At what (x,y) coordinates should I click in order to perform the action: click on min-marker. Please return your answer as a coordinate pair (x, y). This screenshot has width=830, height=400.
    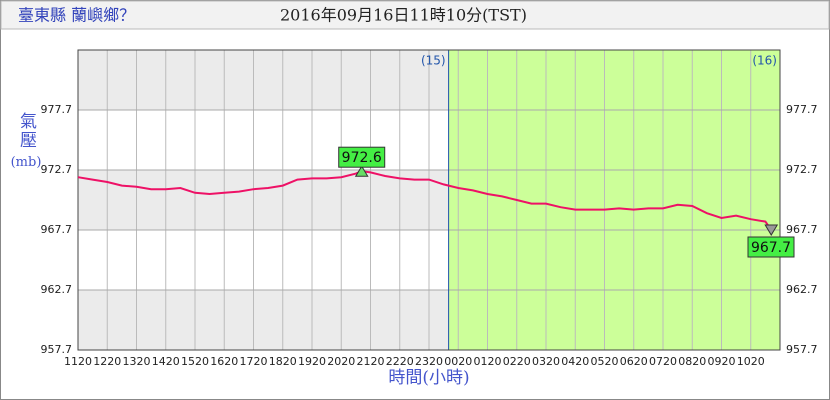
    Looking at the image, I should click on (771, 230).